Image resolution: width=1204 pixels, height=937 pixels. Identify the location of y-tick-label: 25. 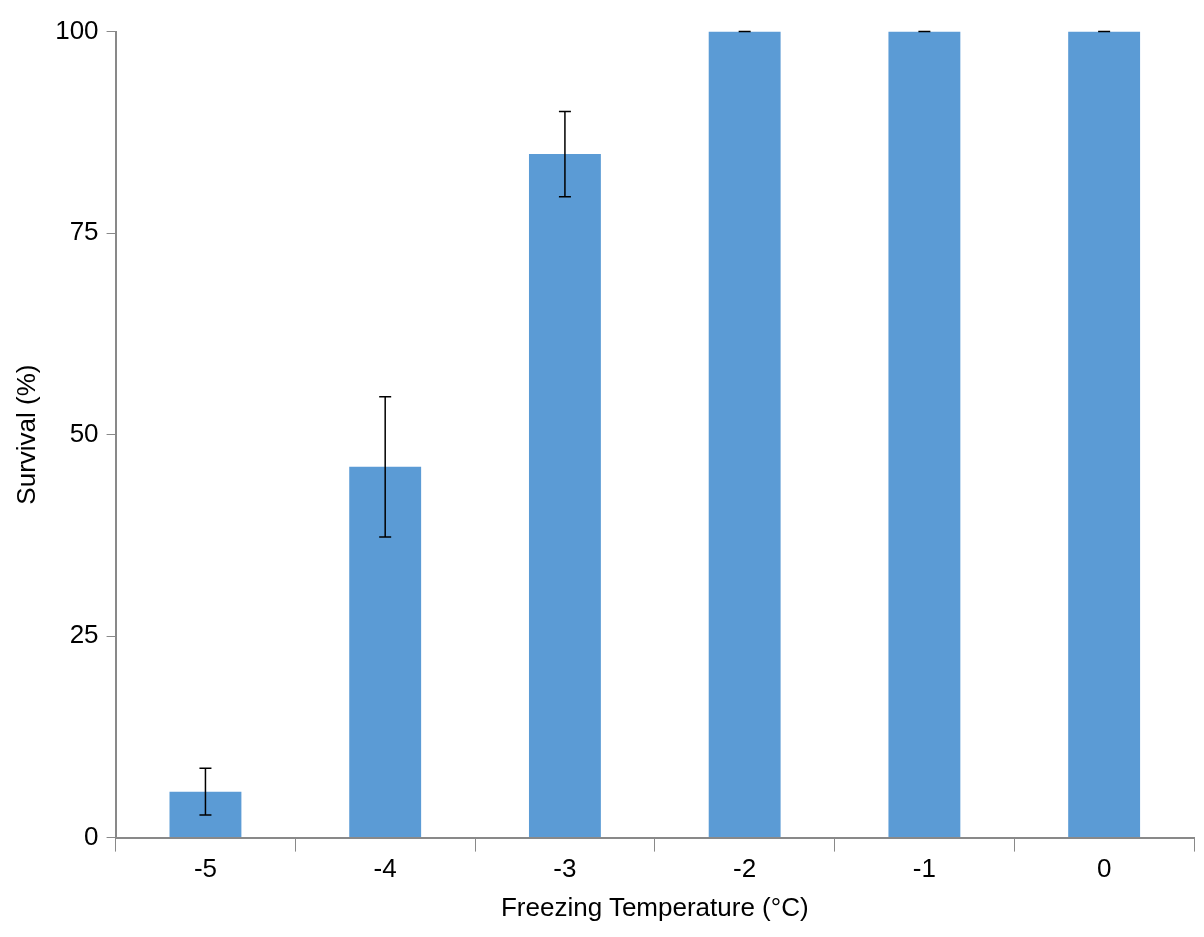
(84, 634).